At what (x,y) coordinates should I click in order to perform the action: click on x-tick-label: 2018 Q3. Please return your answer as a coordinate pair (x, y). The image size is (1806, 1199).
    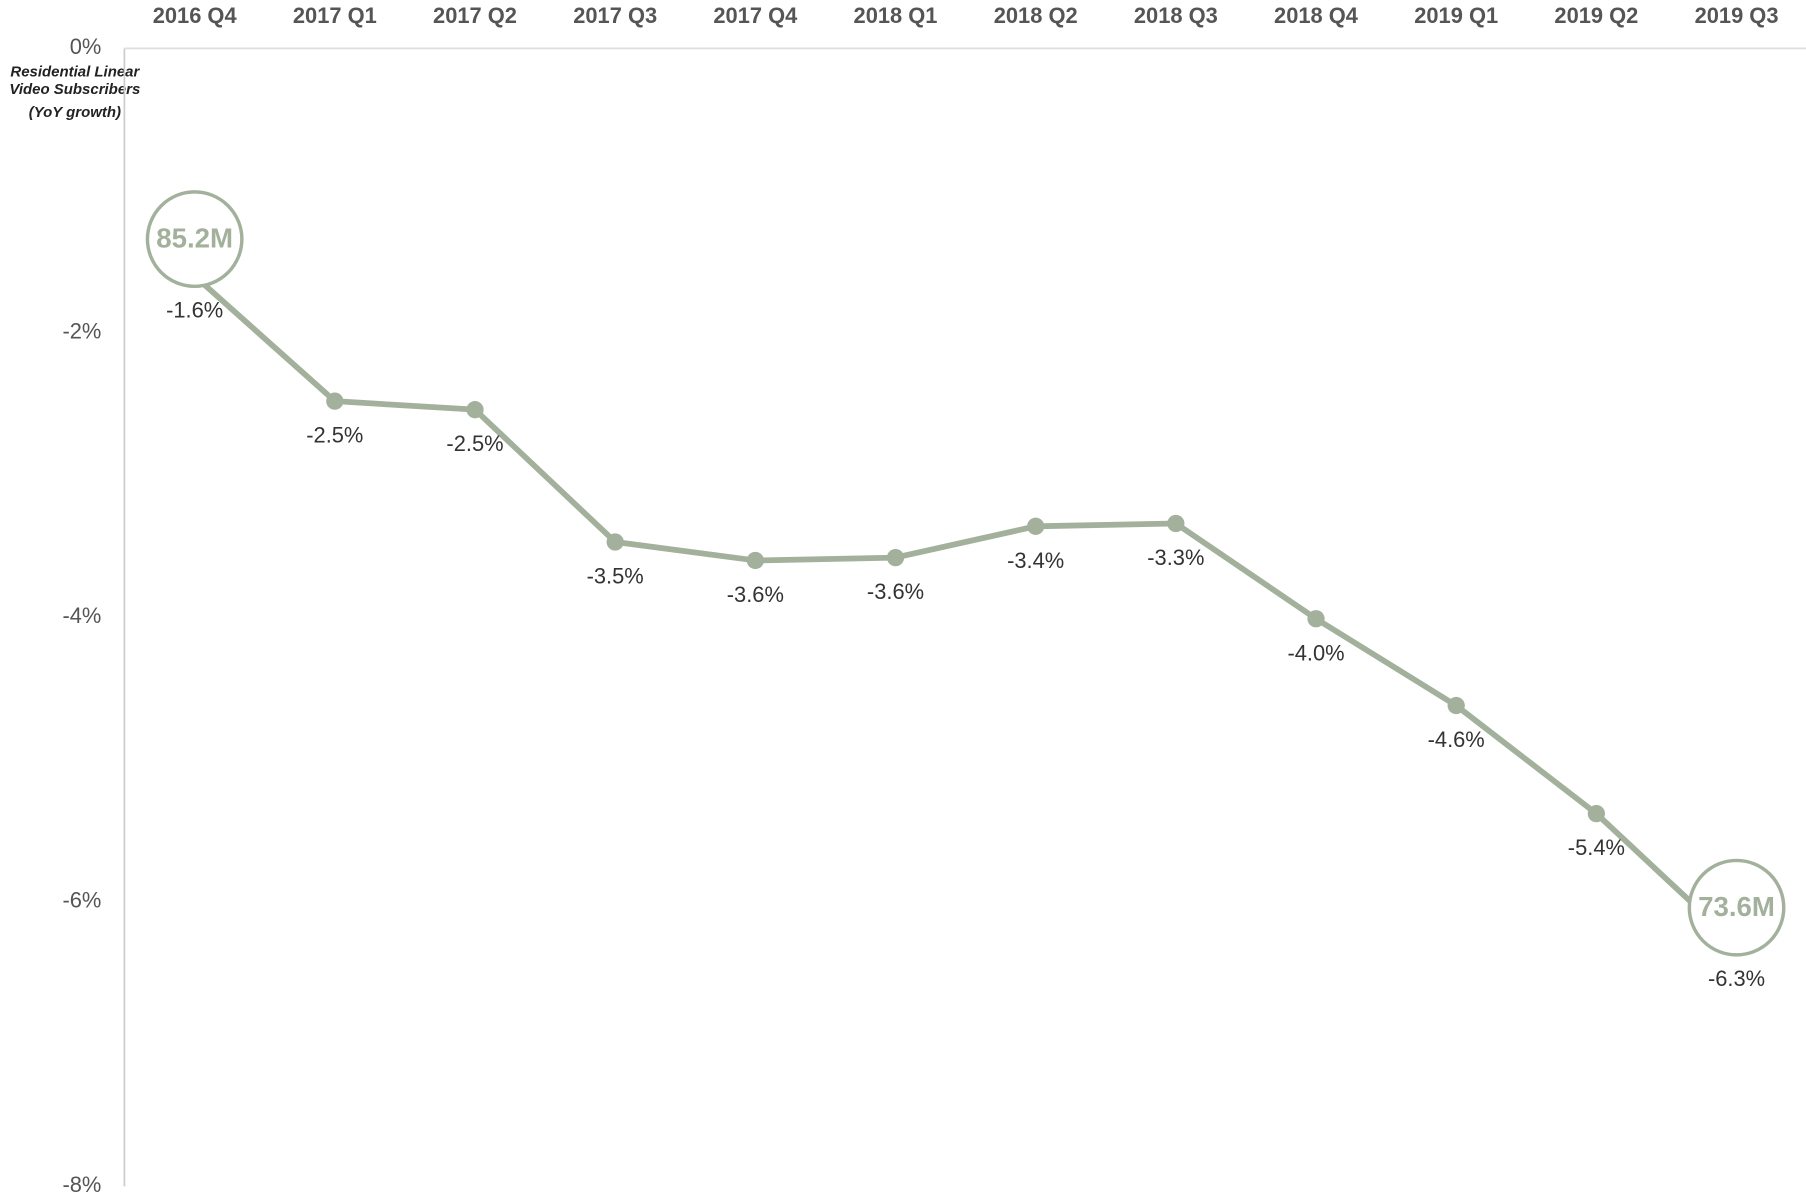
    Looking at the image, I should click on (1176, 15).